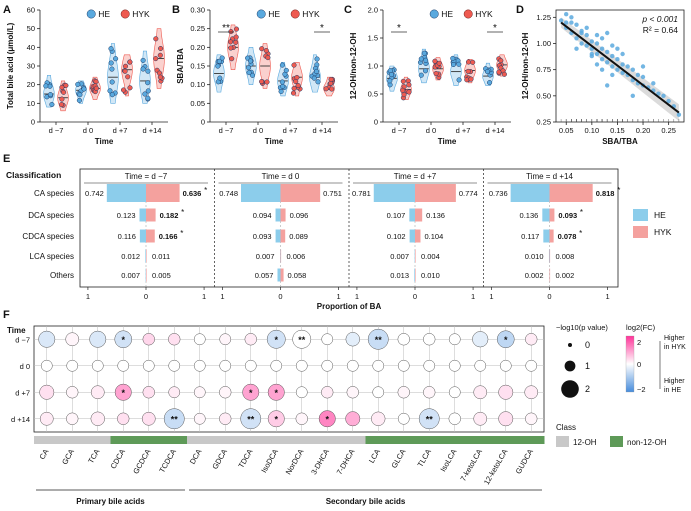  Describe the element at coordinates (641, 389) in the screenshot. I see `color-legend-tick: −2` at that location.